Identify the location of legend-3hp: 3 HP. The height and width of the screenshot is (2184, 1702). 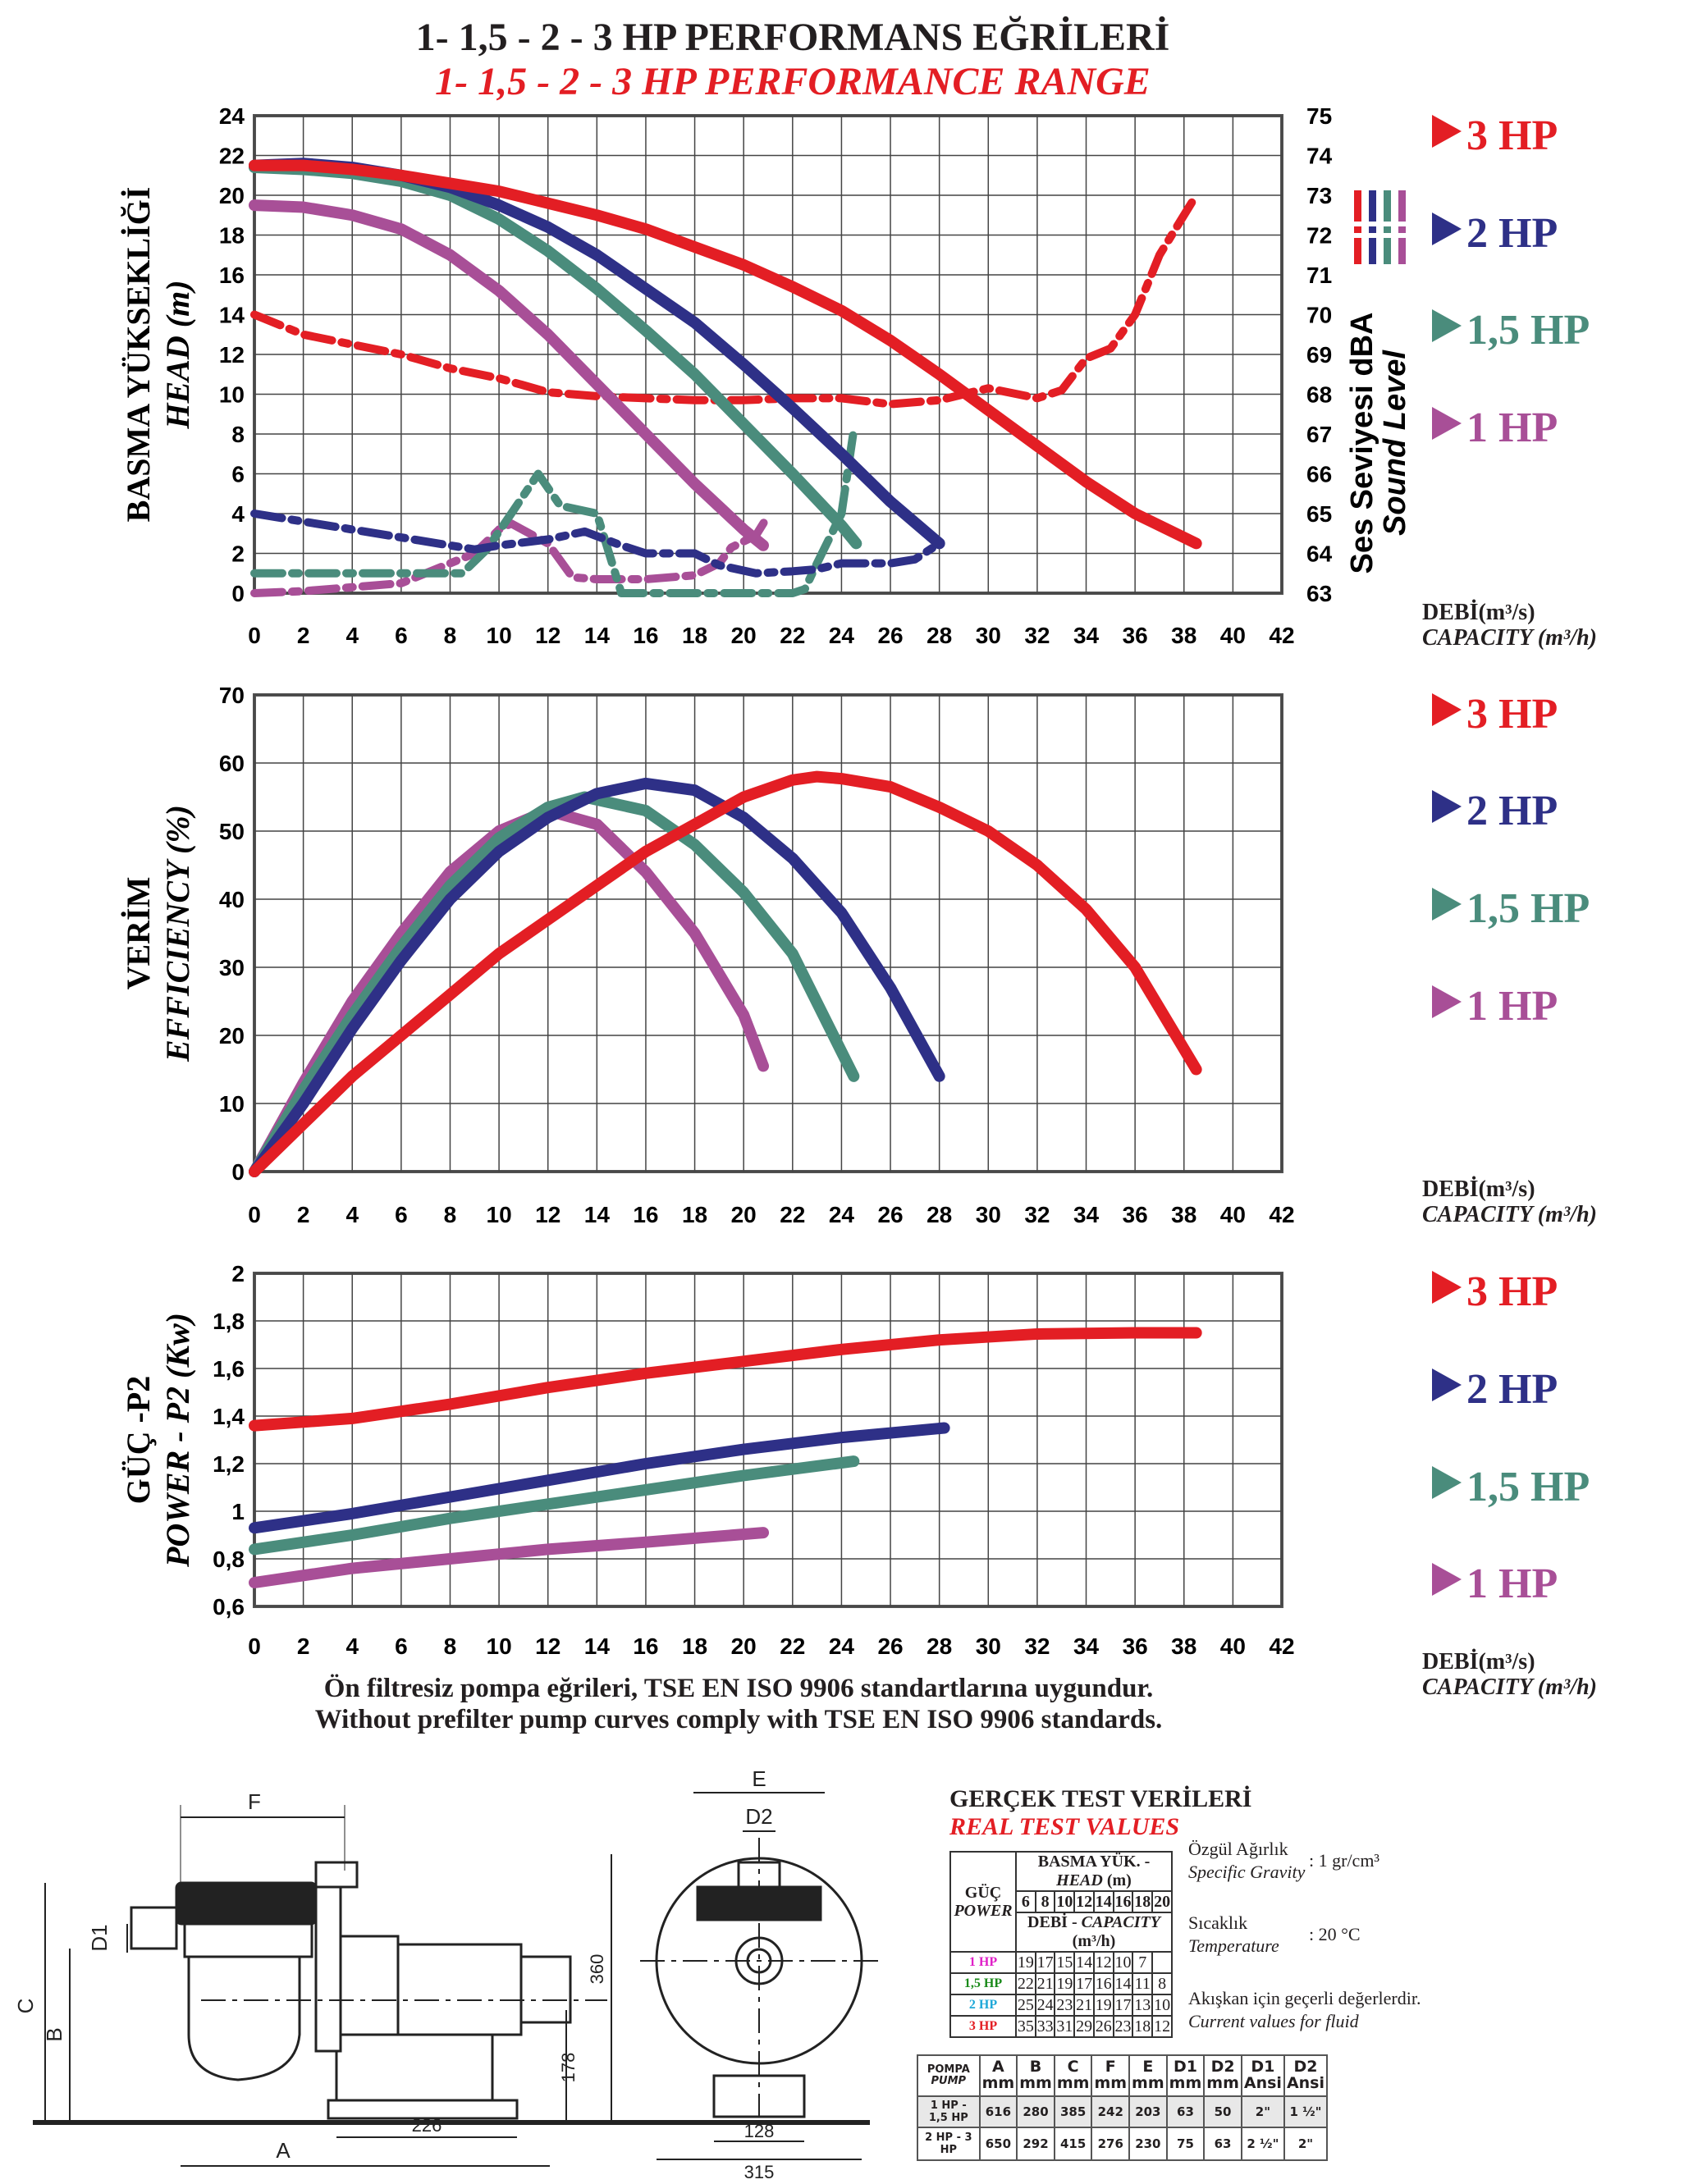
(1495, 1292).